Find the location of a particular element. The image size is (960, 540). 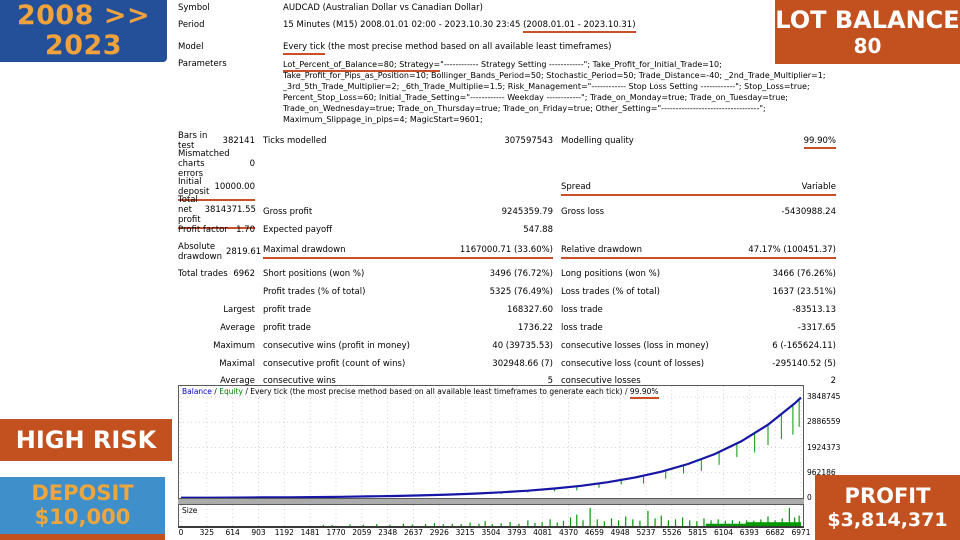

years-badge: 2008 >> 2023 is located at coordinates (83, 31).